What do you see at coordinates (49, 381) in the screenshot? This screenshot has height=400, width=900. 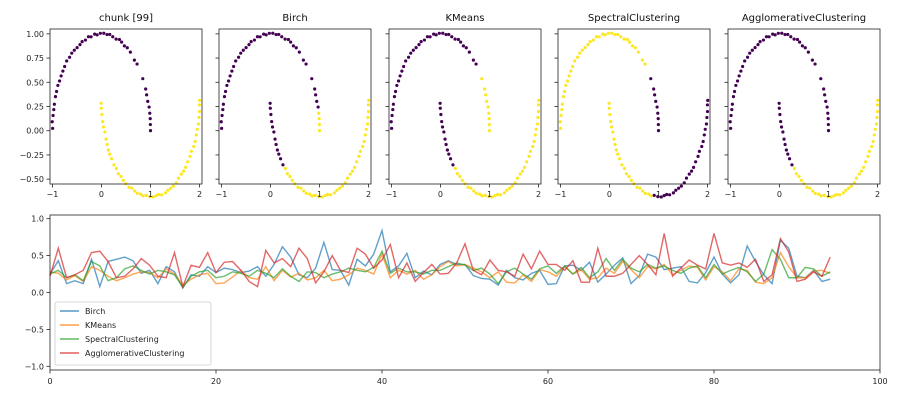 I see `x-tick-label: 0` at bounding box center [49, 381].